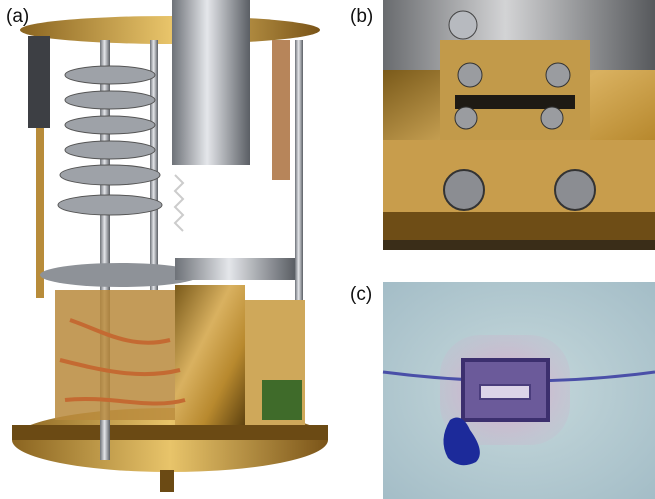  Describe the element at coordinates (519, 226) in the screenshot. I see `bottom-edge` at that location.